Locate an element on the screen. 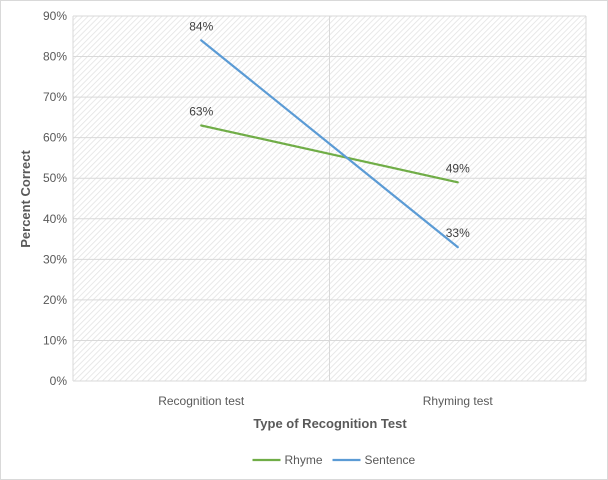 This screenshot has height=480, width=608. data-label: 49% is located at coordinates (458, 168).